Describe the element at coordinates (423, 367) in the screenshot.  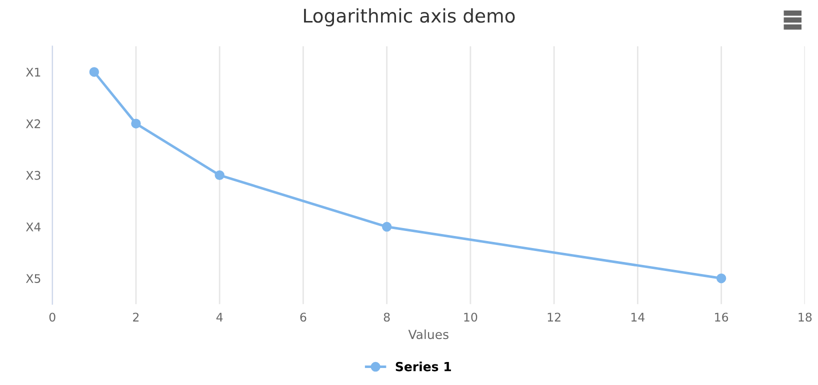
I see `legend-label: Series 1` at that location.